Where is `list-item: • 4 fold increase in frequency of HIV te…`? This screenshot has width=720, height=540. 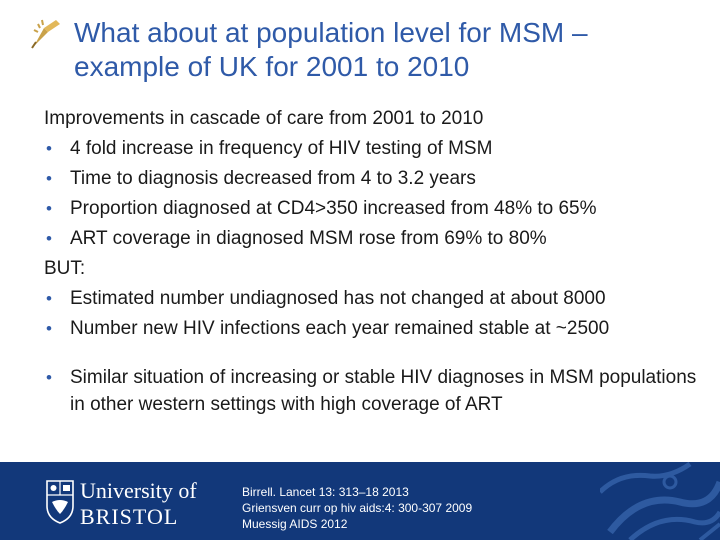 list-item: • 4 fold increase in frequency of HIV te… is located at coordinates (377, 149).